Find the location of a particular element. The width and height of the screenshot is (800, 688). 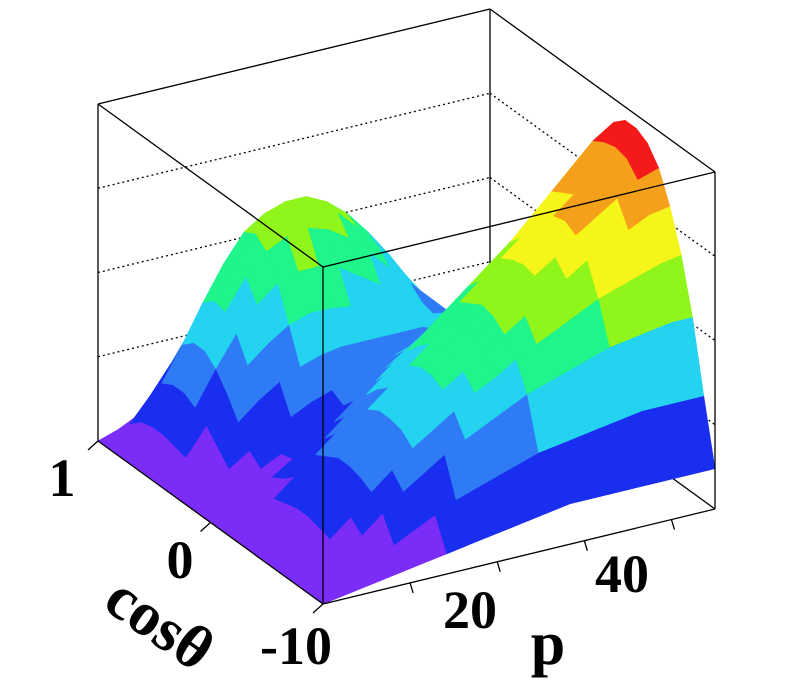

back-wall-gridline is located at coordinates (294, 140).